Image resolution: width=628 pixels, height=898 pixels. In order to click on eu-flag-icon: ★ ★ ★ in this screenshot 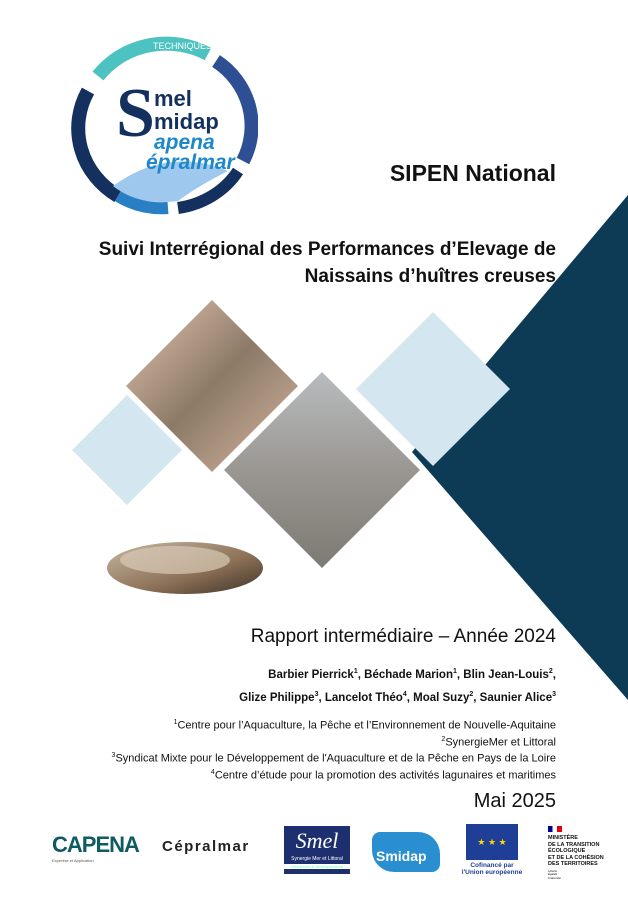, I will do `click(492, 842)`.